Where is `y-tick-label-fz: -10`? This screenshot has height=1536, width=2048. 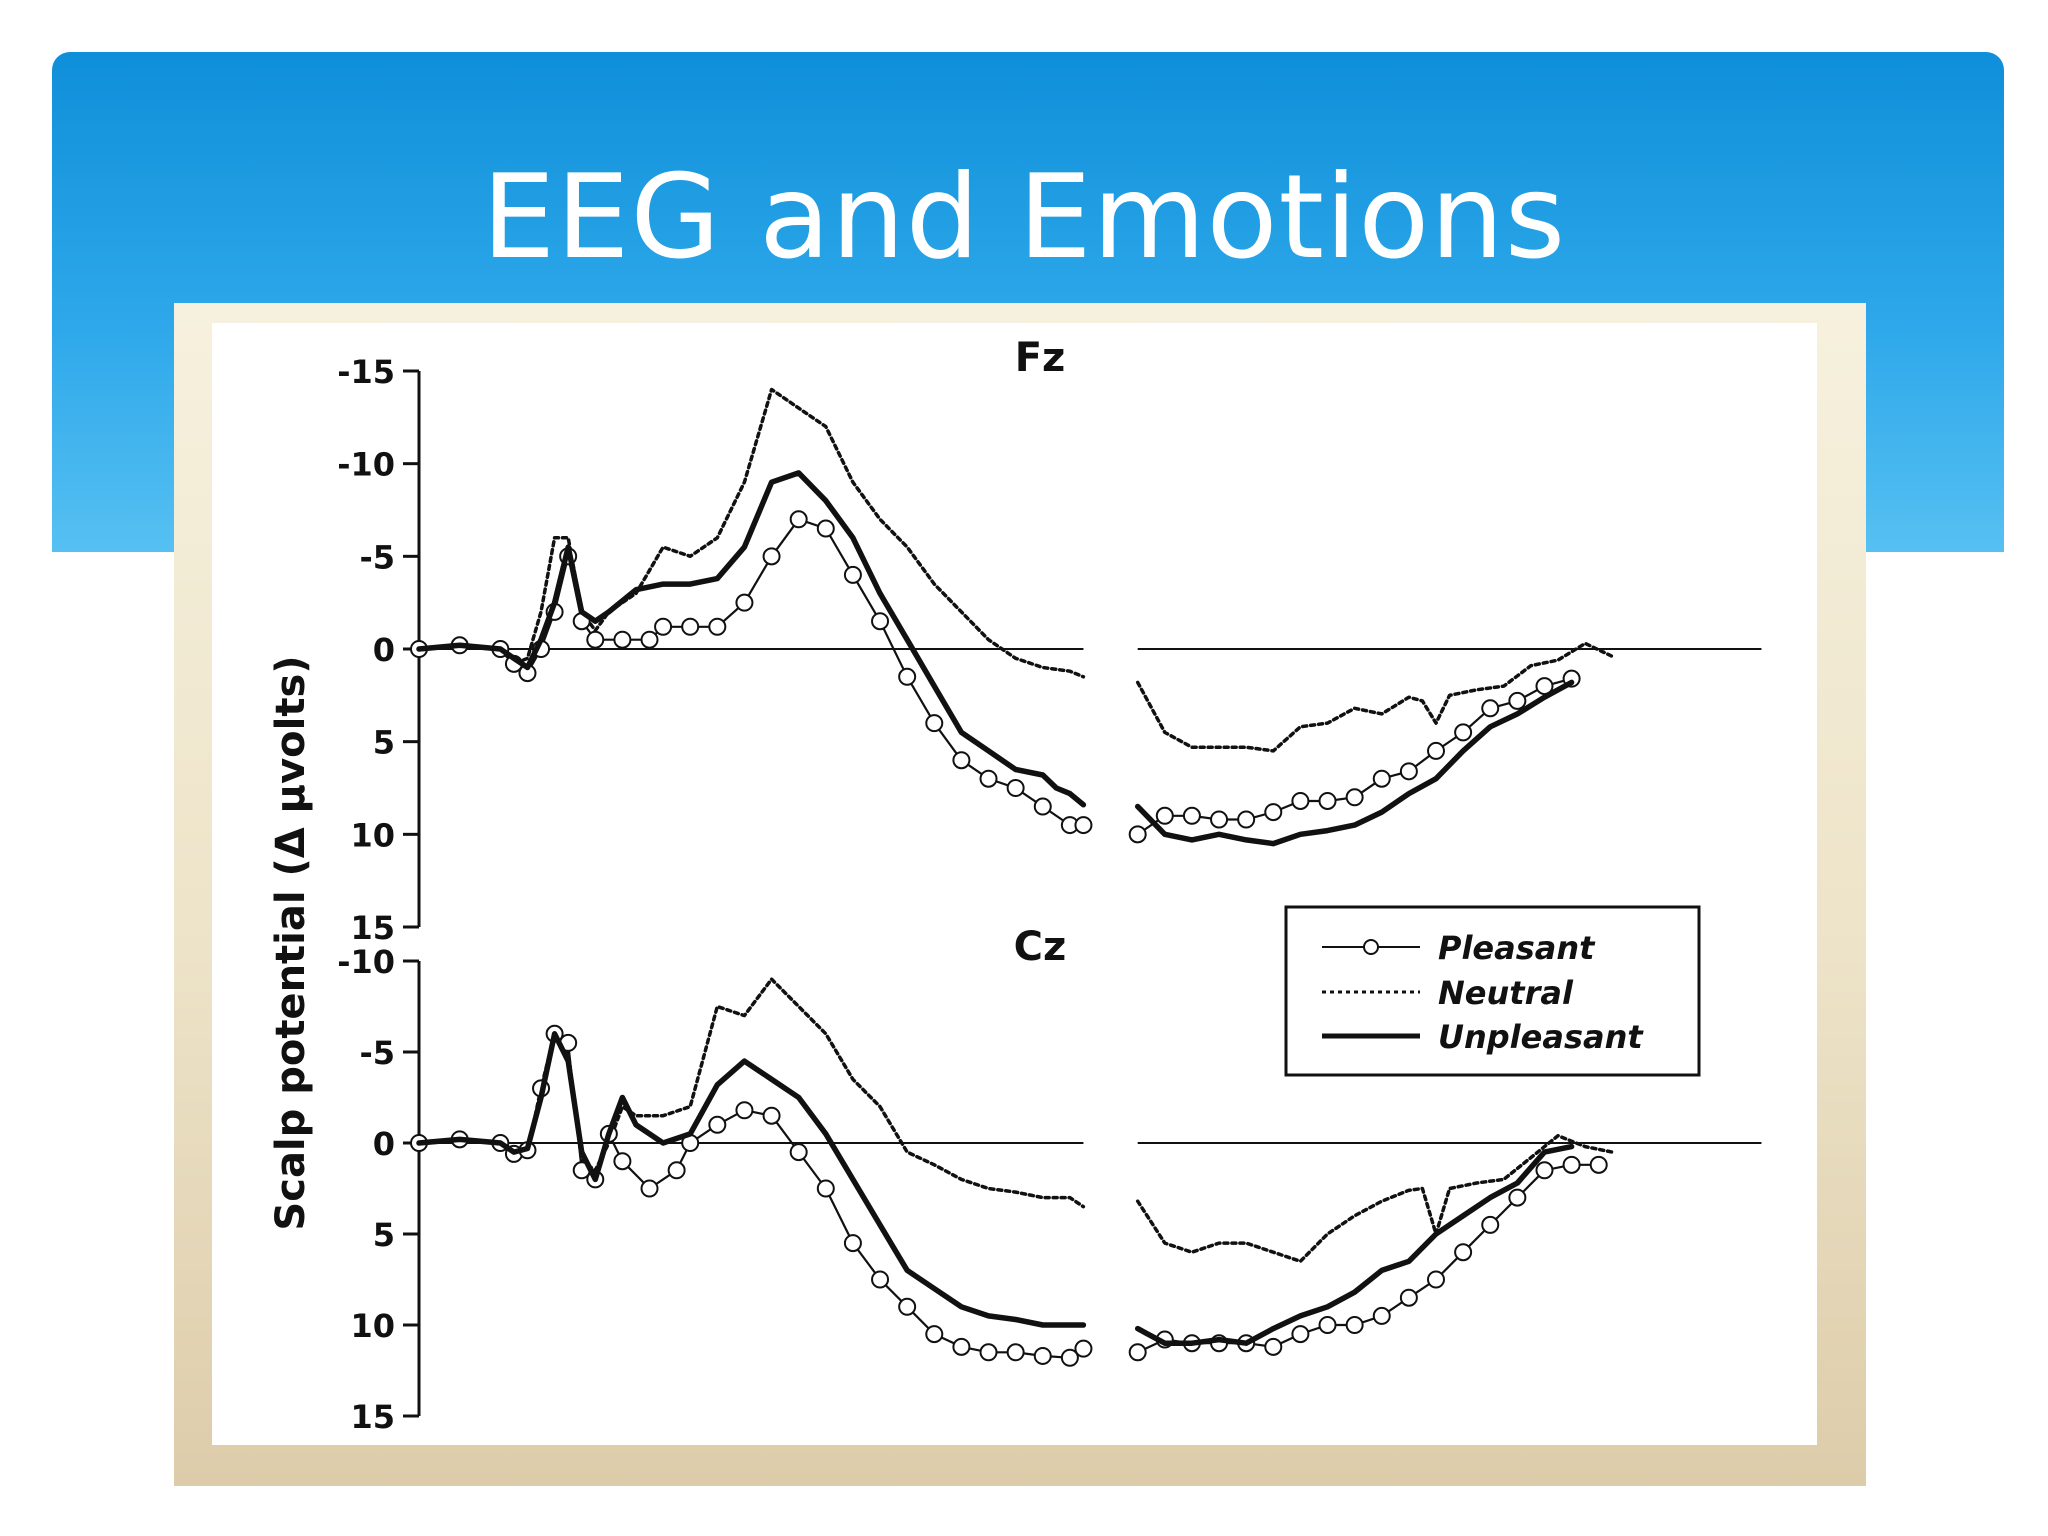 y-tick-label-fz: -10 is located at coordinates (366, 465).